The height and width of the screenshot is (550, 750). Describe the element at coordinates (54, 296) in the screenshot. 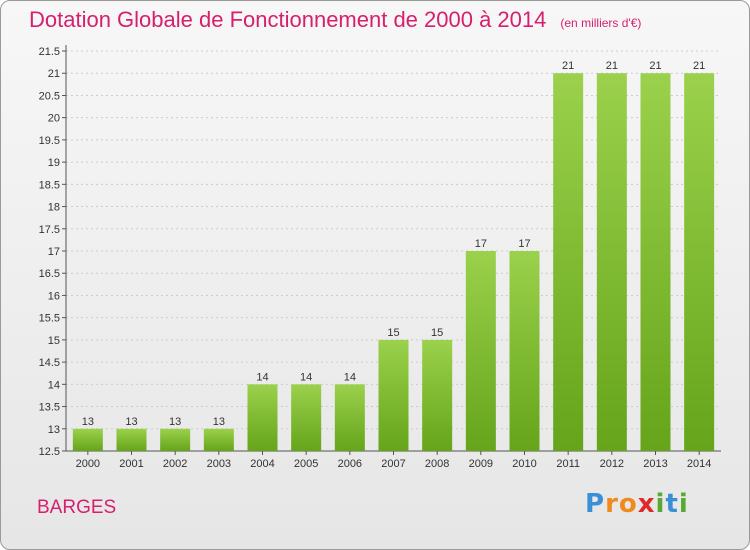

I see `y-tick-label: 16` at that location.